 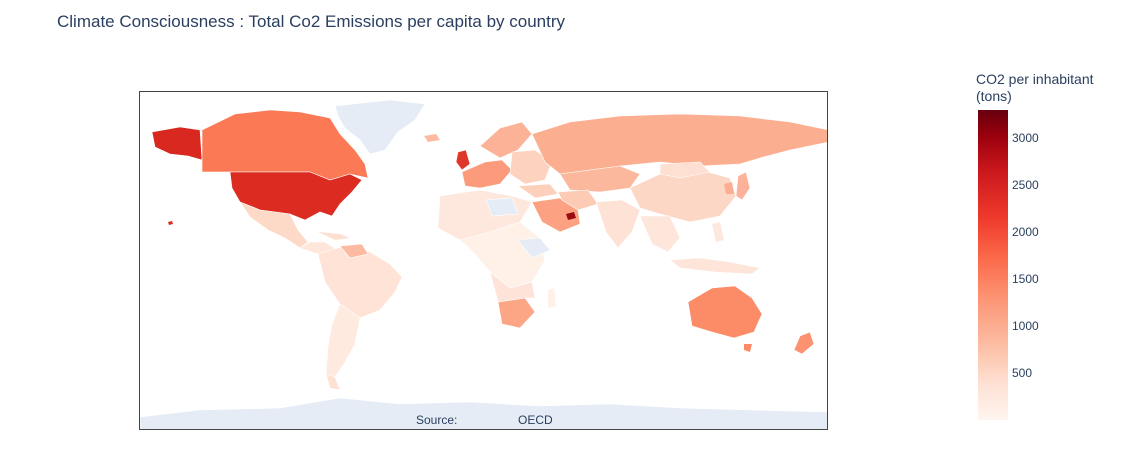 I want to click on region-tasmania, so click(x=748, y=348).